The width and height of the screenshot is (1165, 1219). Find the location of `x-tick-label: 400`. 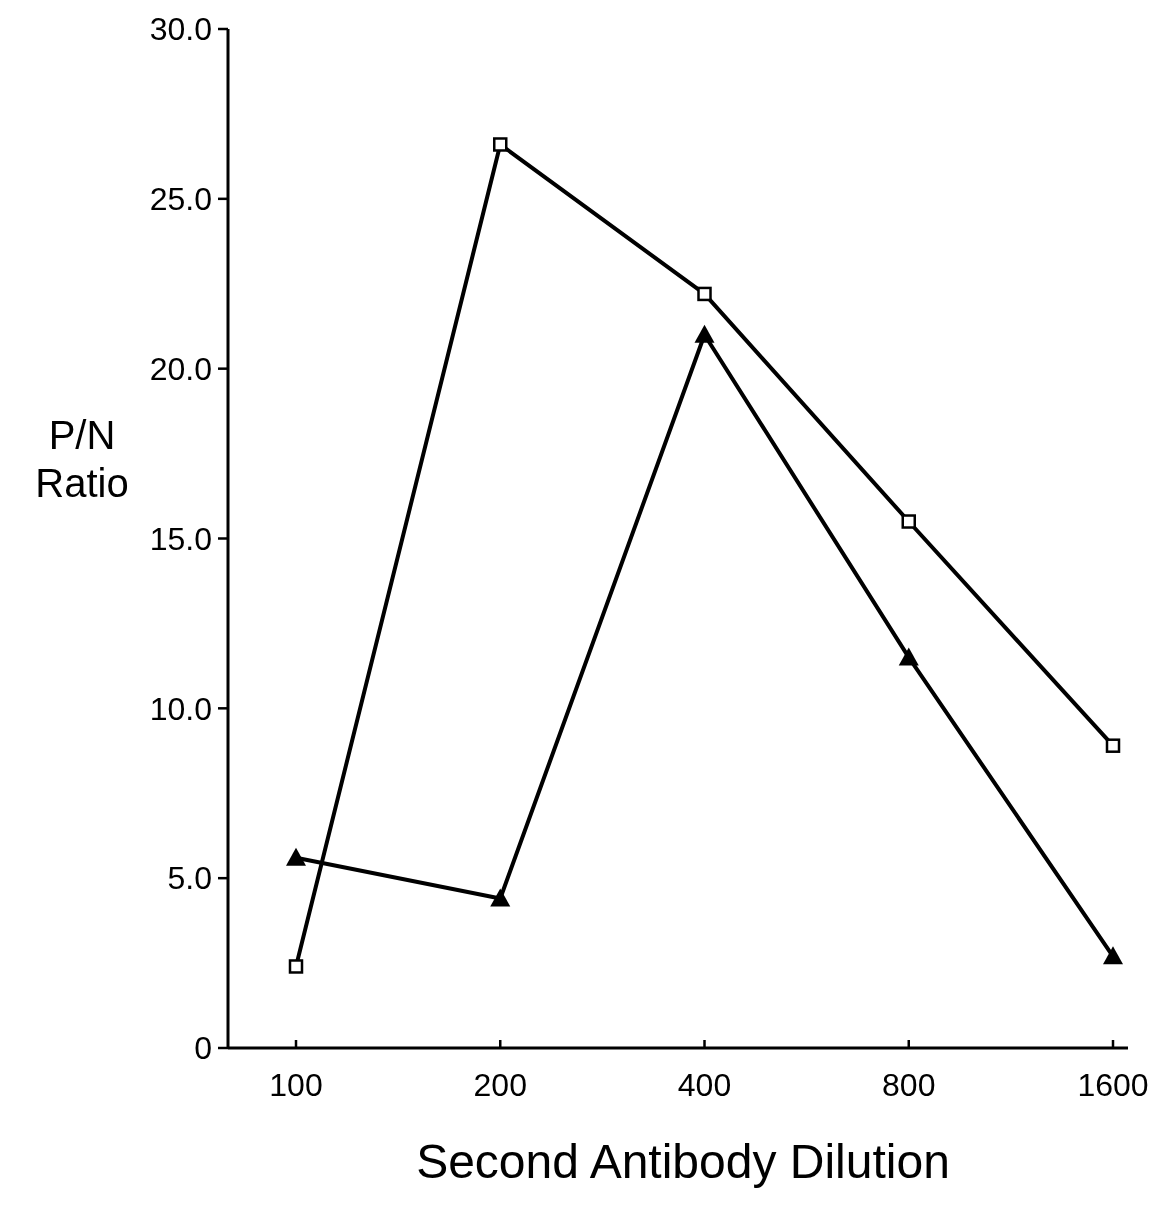

x-tick-label: 400 is located at coordinates (704, 1085).